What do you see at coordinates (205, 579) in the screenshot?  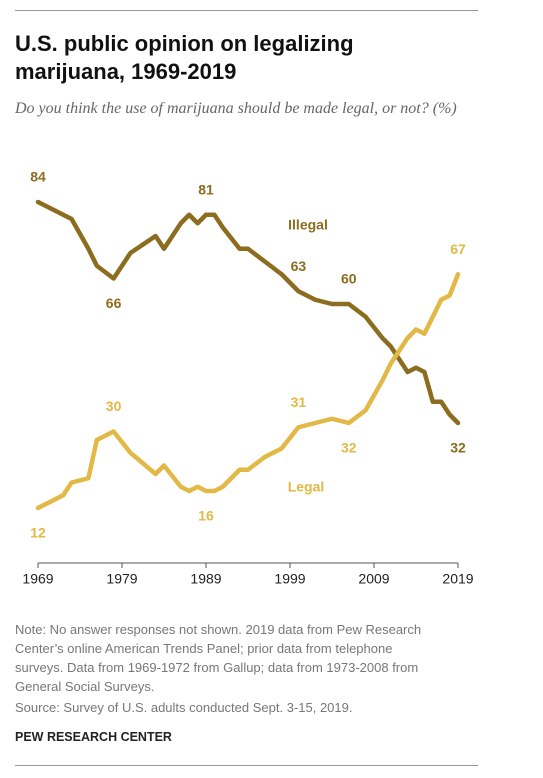 I see `x-tick-label: 1989` at bounding box center [205, 579].